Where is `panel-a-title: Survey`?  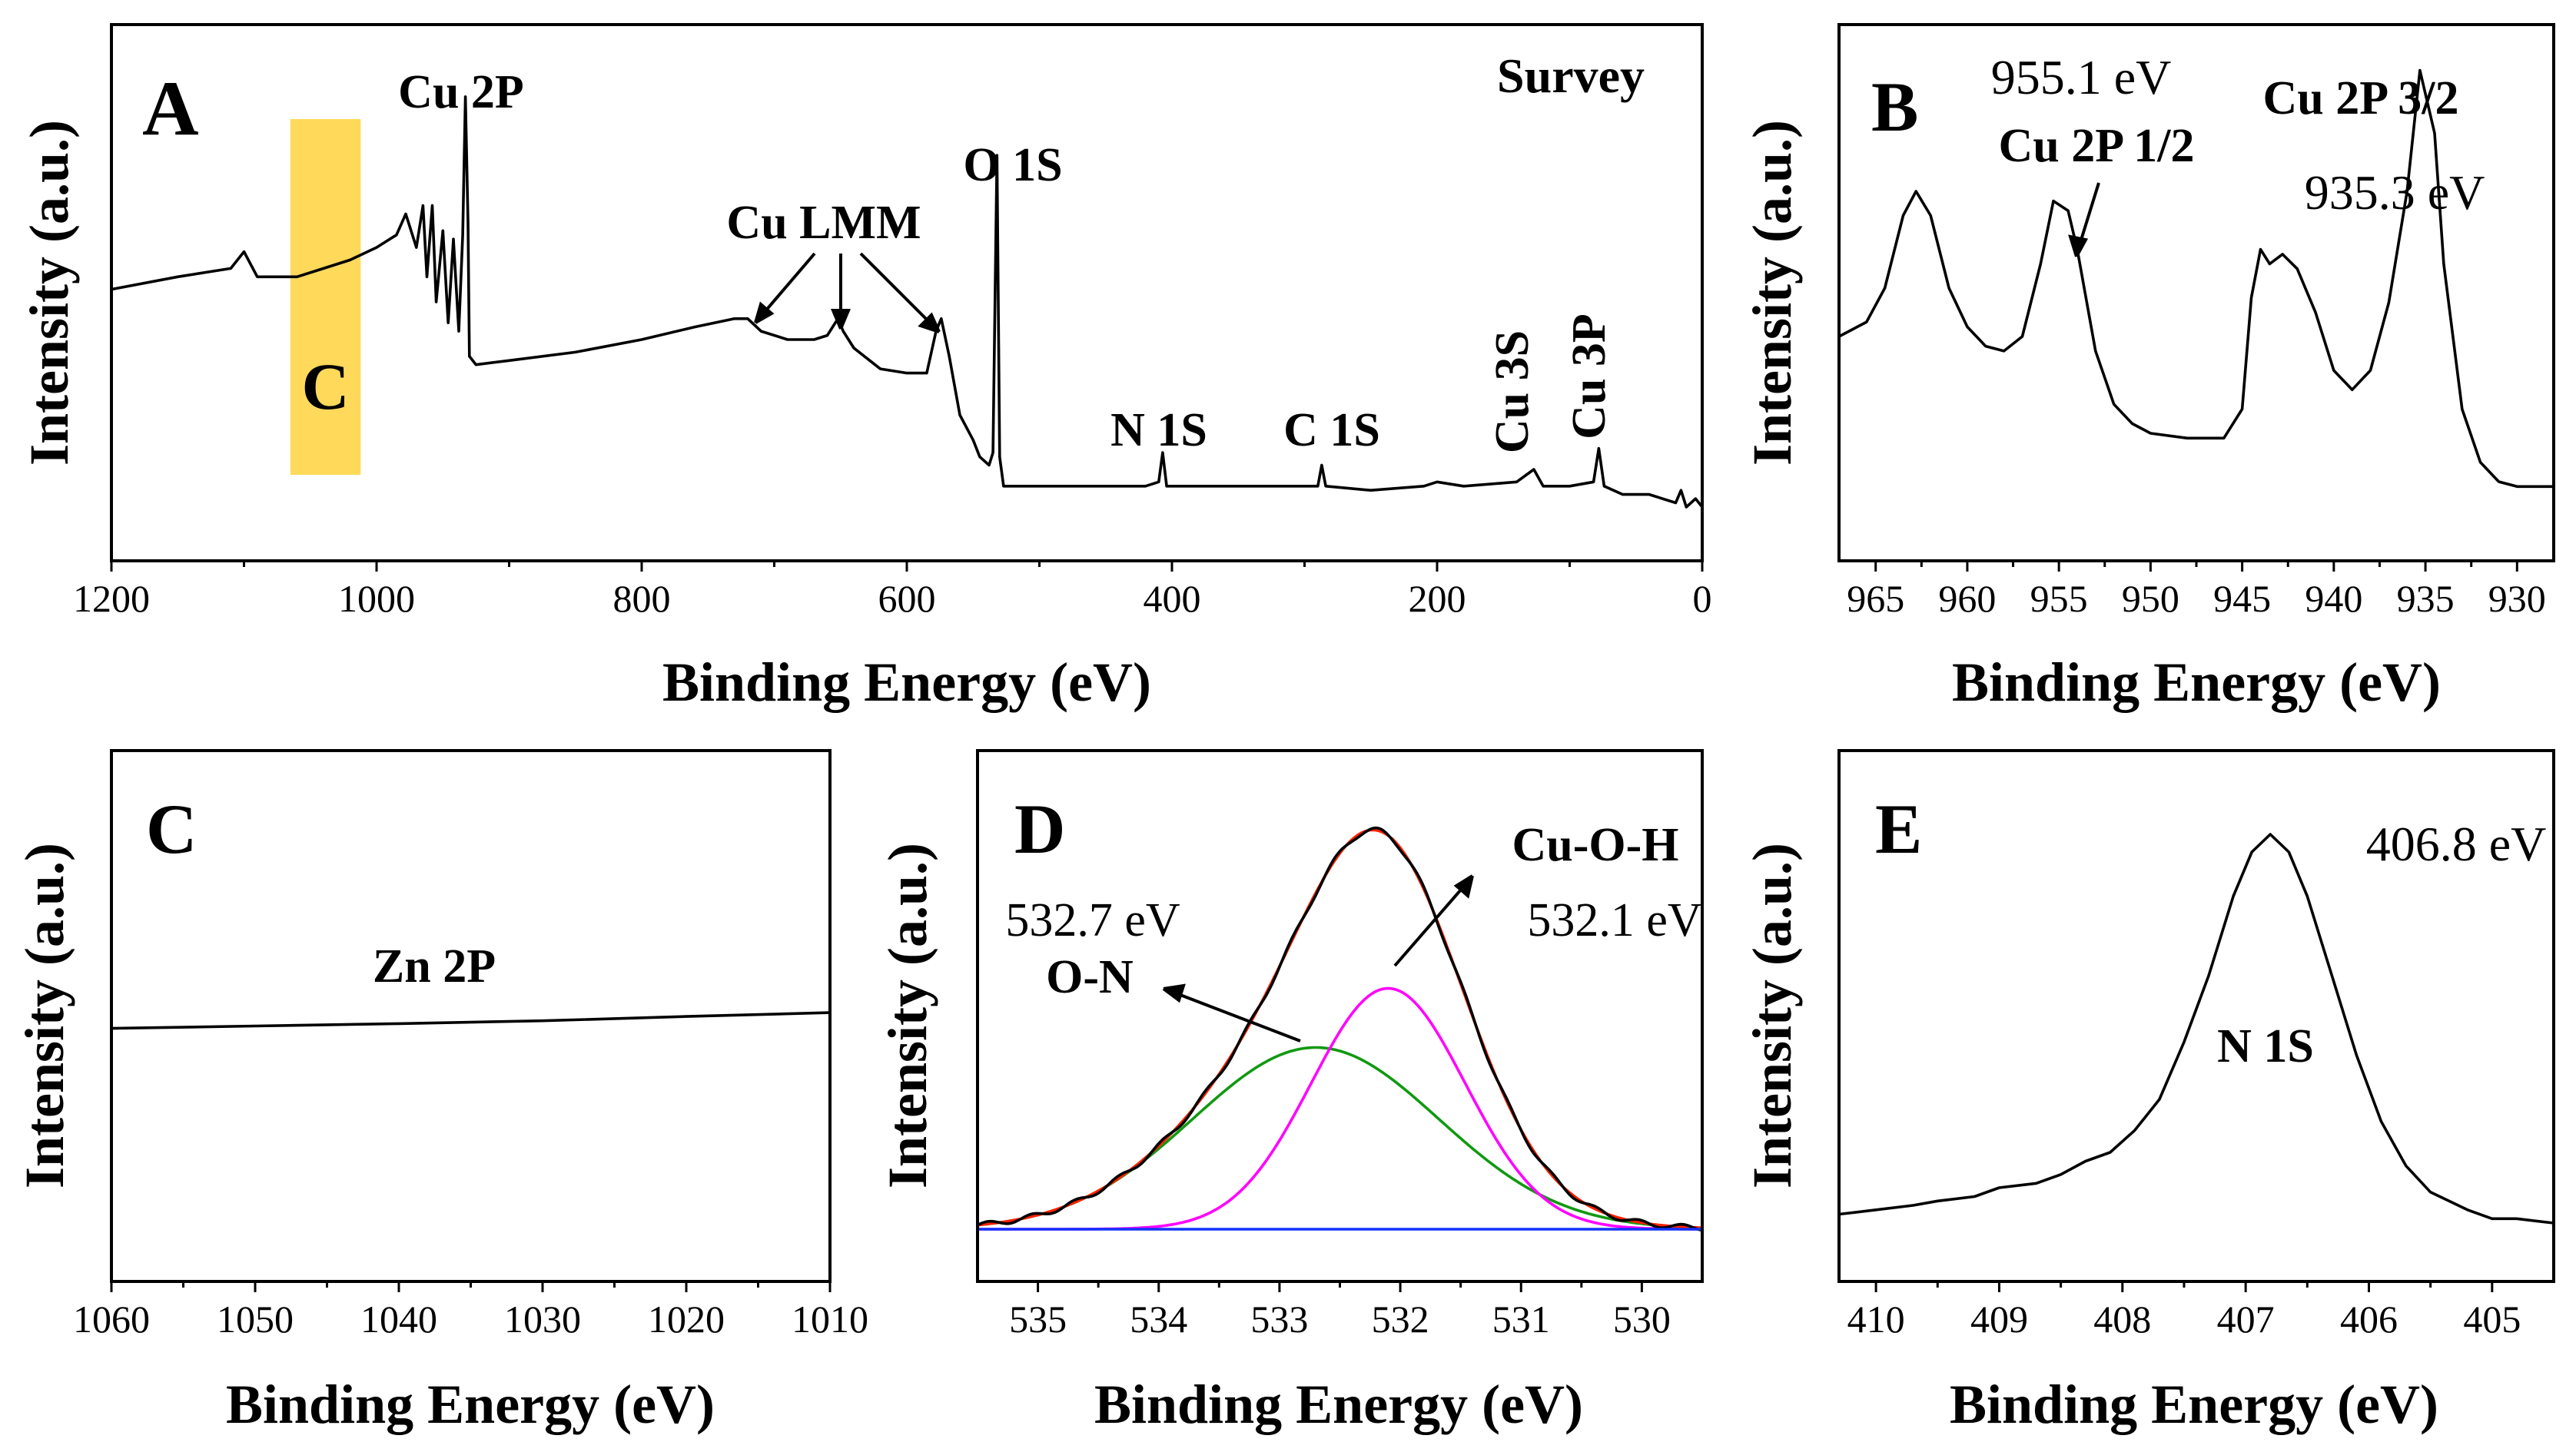
panel-a-title: Survey is located at coordinates (1571, 76).